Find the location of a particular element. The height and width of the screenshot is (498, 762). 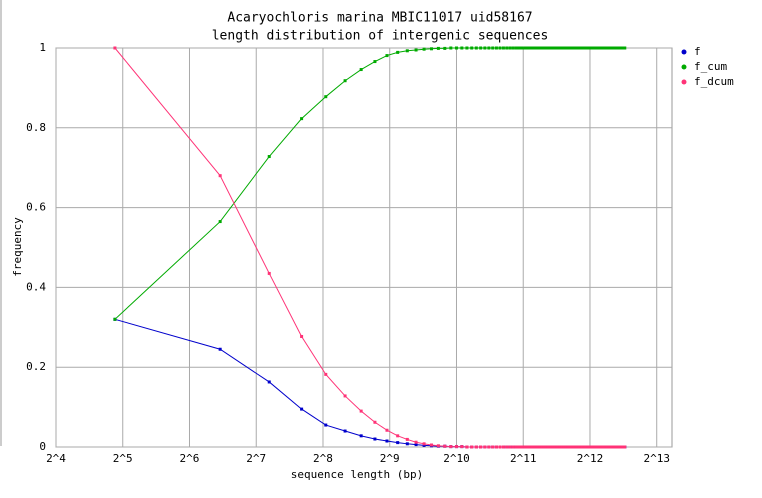

x-tick-label: 2^6 is located at coordinates (190, 458).